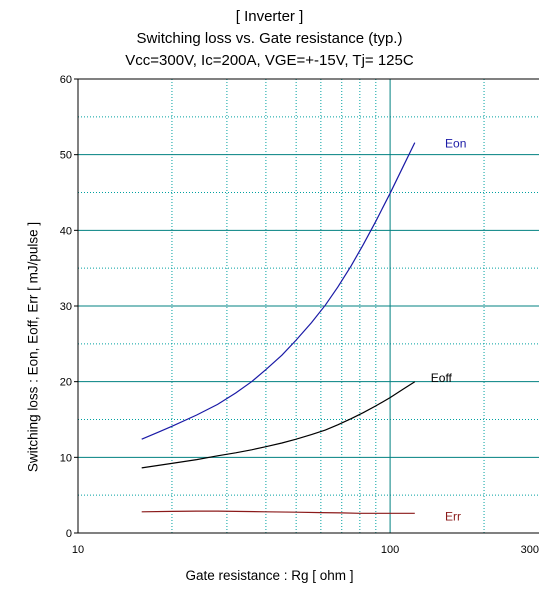 This screenshot has height=589, width=539. Describe the element at coordinates (278, 425) in the screenshot. I see `series-line-eoff` at that location.